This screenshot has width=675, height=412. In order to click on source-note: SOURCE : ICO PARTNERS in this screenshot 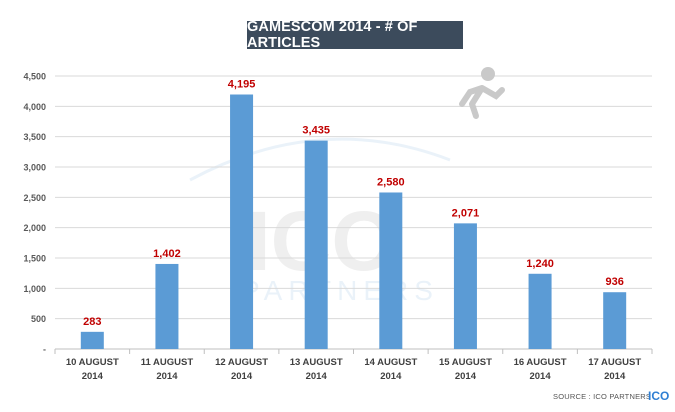, I will do `click(602, 396)`.